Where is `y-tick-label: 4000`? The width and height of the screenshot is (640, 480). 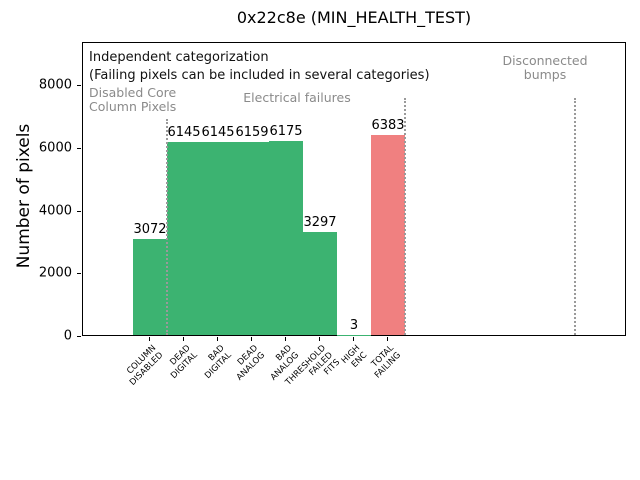 y-tick-label: 4000 is located at coordinates (55, 210).